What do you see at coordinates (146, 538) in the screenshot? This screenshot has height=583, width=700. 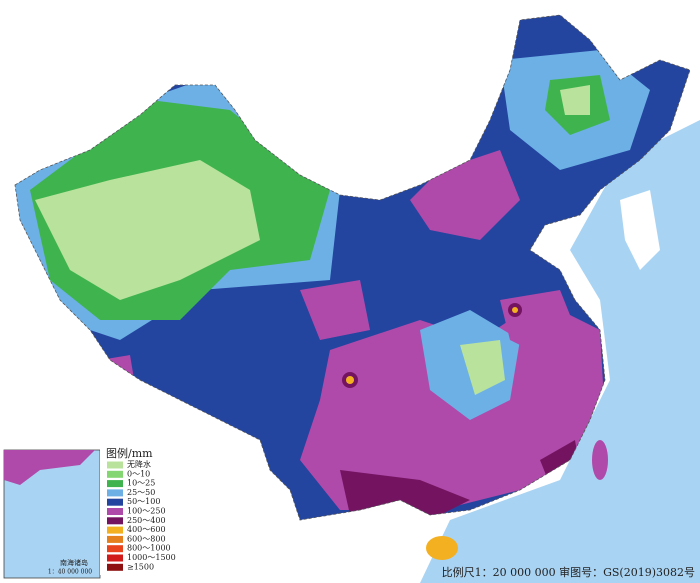 I see `legend-label: 600～800` at bounding box center [146, 538].